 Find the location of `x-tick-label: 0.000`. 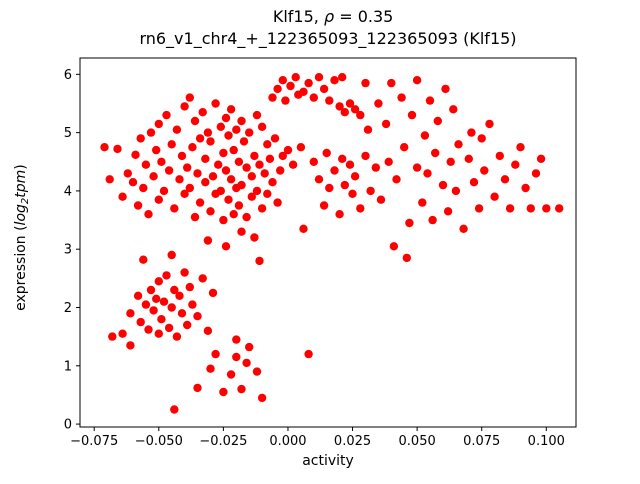

x-tick-label: 0.000 is located at coordinates (287, 441).